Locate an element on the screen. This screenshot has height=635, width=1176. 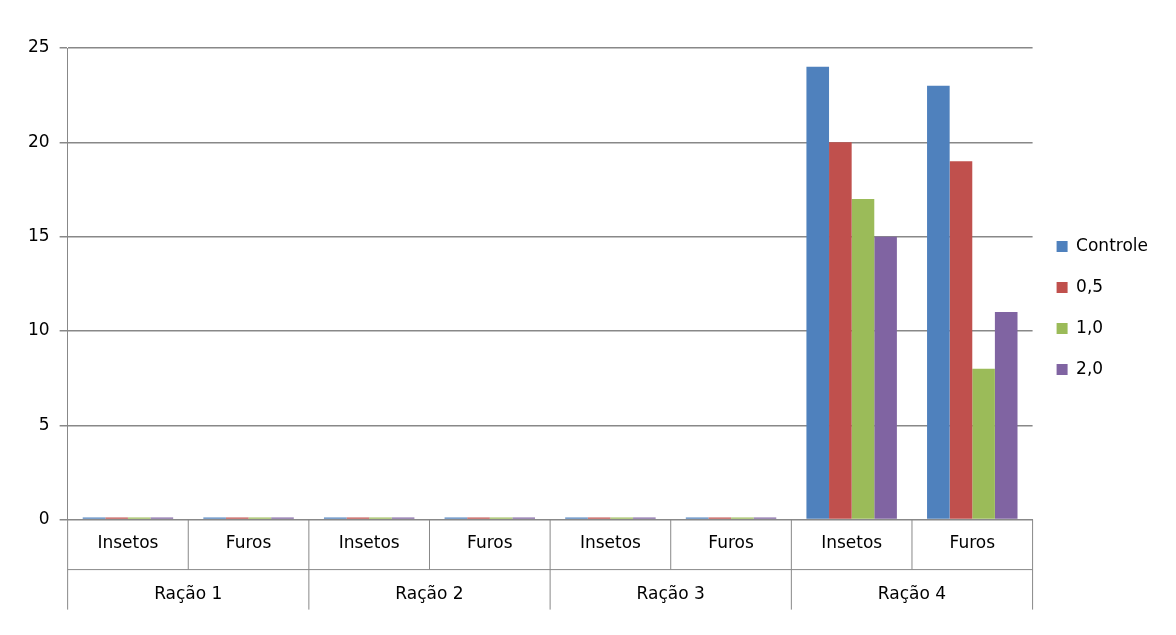
text: Ração 1 is located at coordinates (188, 593).